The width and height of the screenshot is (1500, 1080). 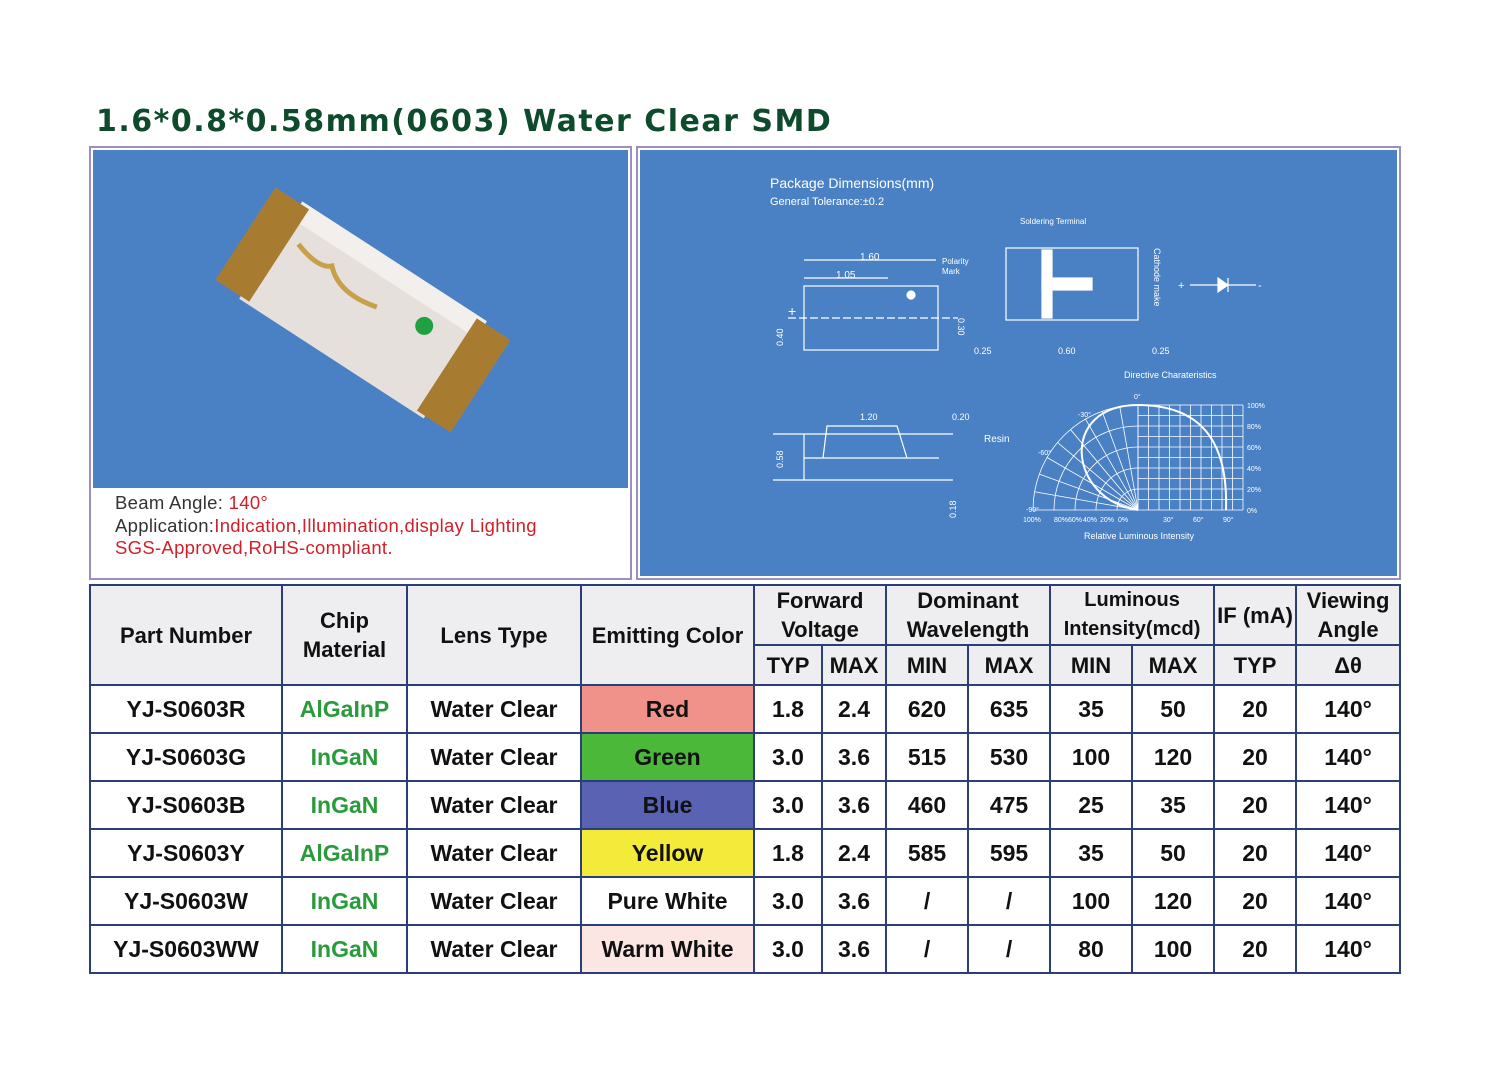 I want to click on cell-part: YJ-S0603G, so click(x=186, y=757).